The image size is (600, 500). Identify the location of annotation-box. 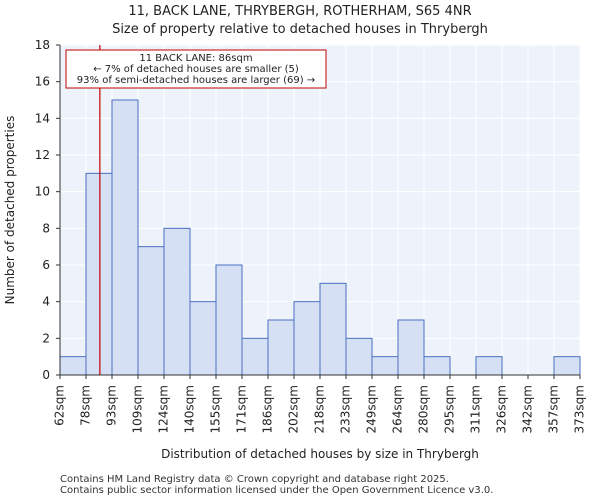
(196, 69).